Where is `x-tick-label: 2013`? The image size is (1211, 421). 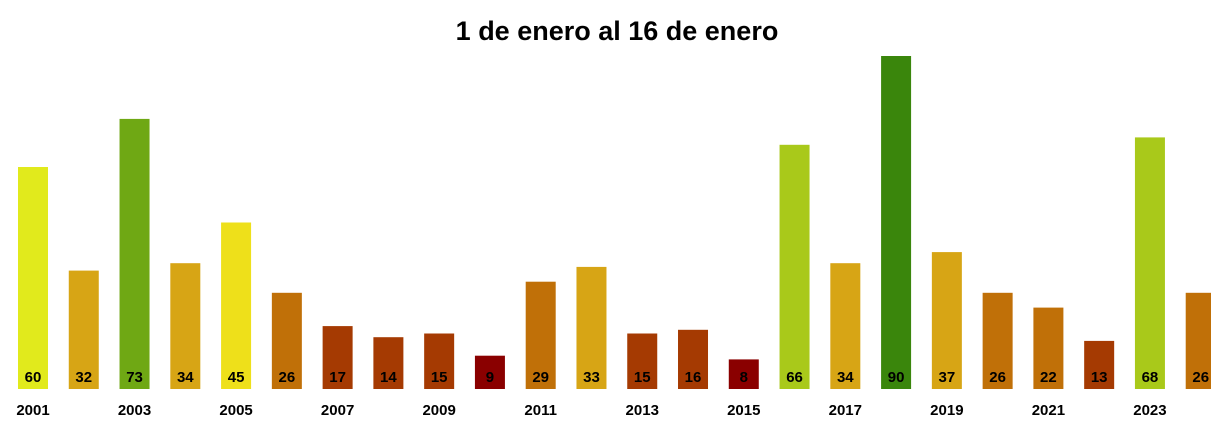 x-tick-label: 2013 is located at coordinates (642, 410).